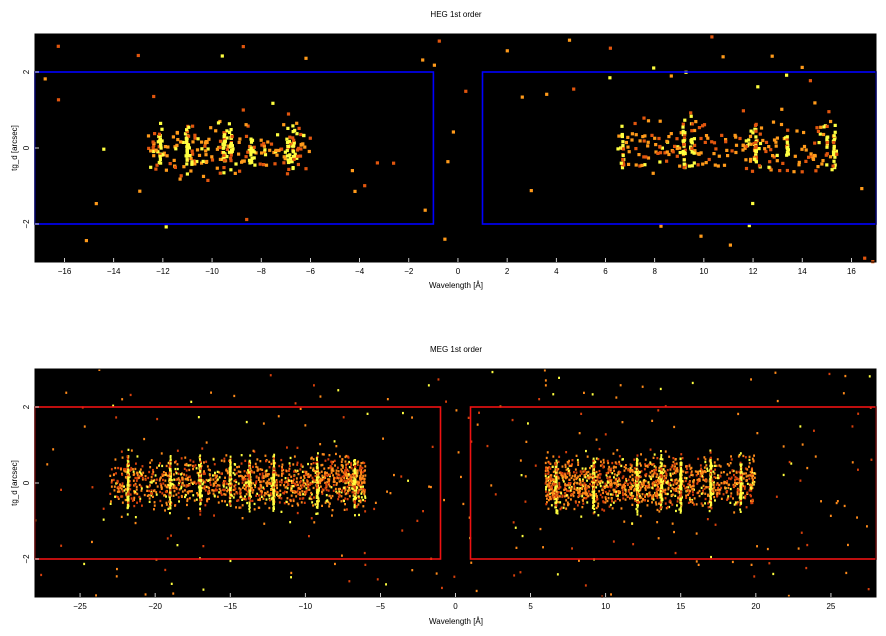 This screenshot has width=886, height=636. Describe the element at coordinates (753, 271) in the screenshot. I see `heg-x-tick-label: 12` at that location.